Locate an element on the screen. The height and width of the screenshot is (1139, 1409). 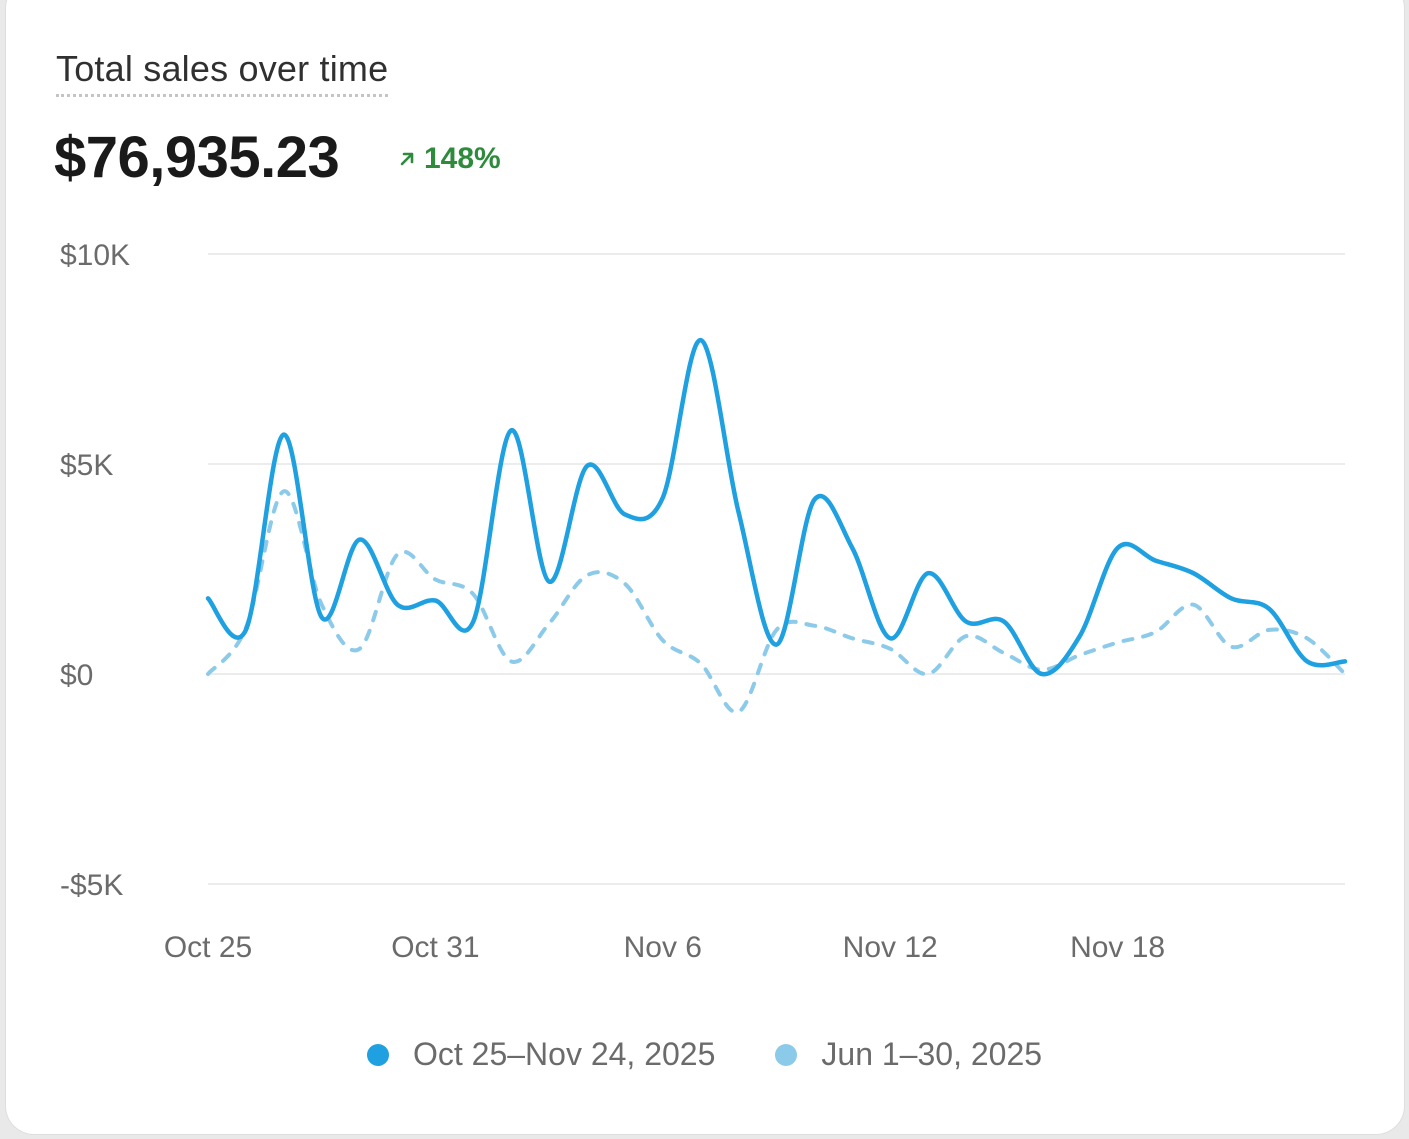
legend-item-current: Oct 25–Nov 24, 2025 is located at coordinates (541, 1054).